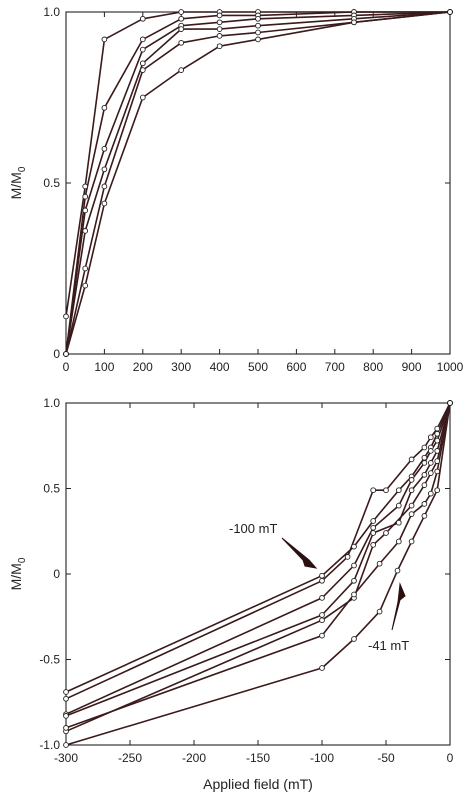  Describe the element at coordinates (22, 560) in the screenshot. I see `bottom-y-axis-label-sub: 0` at that location.